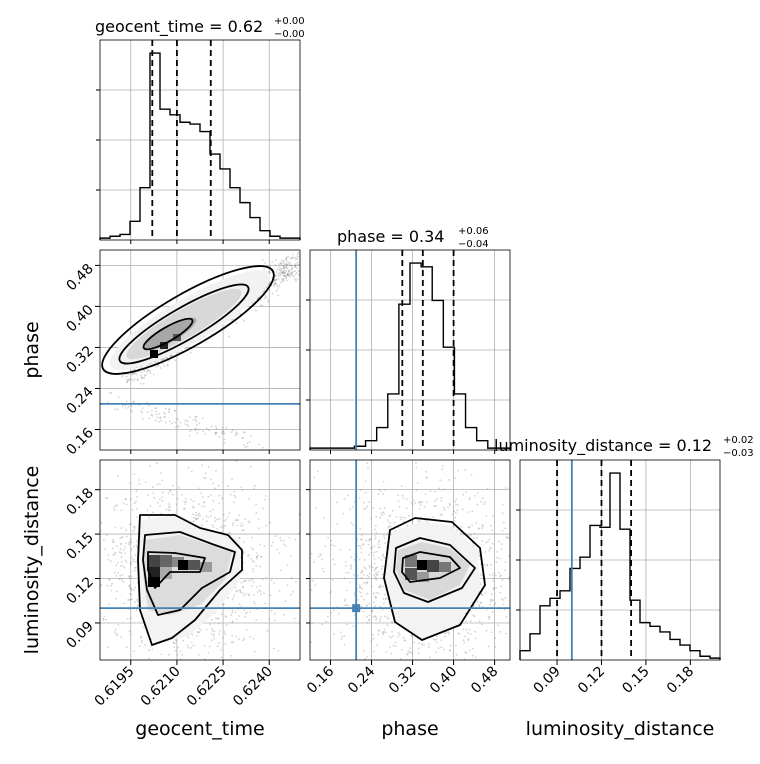 The image size is (760, 764). I want to click on panel-frame, so click(200, 350).